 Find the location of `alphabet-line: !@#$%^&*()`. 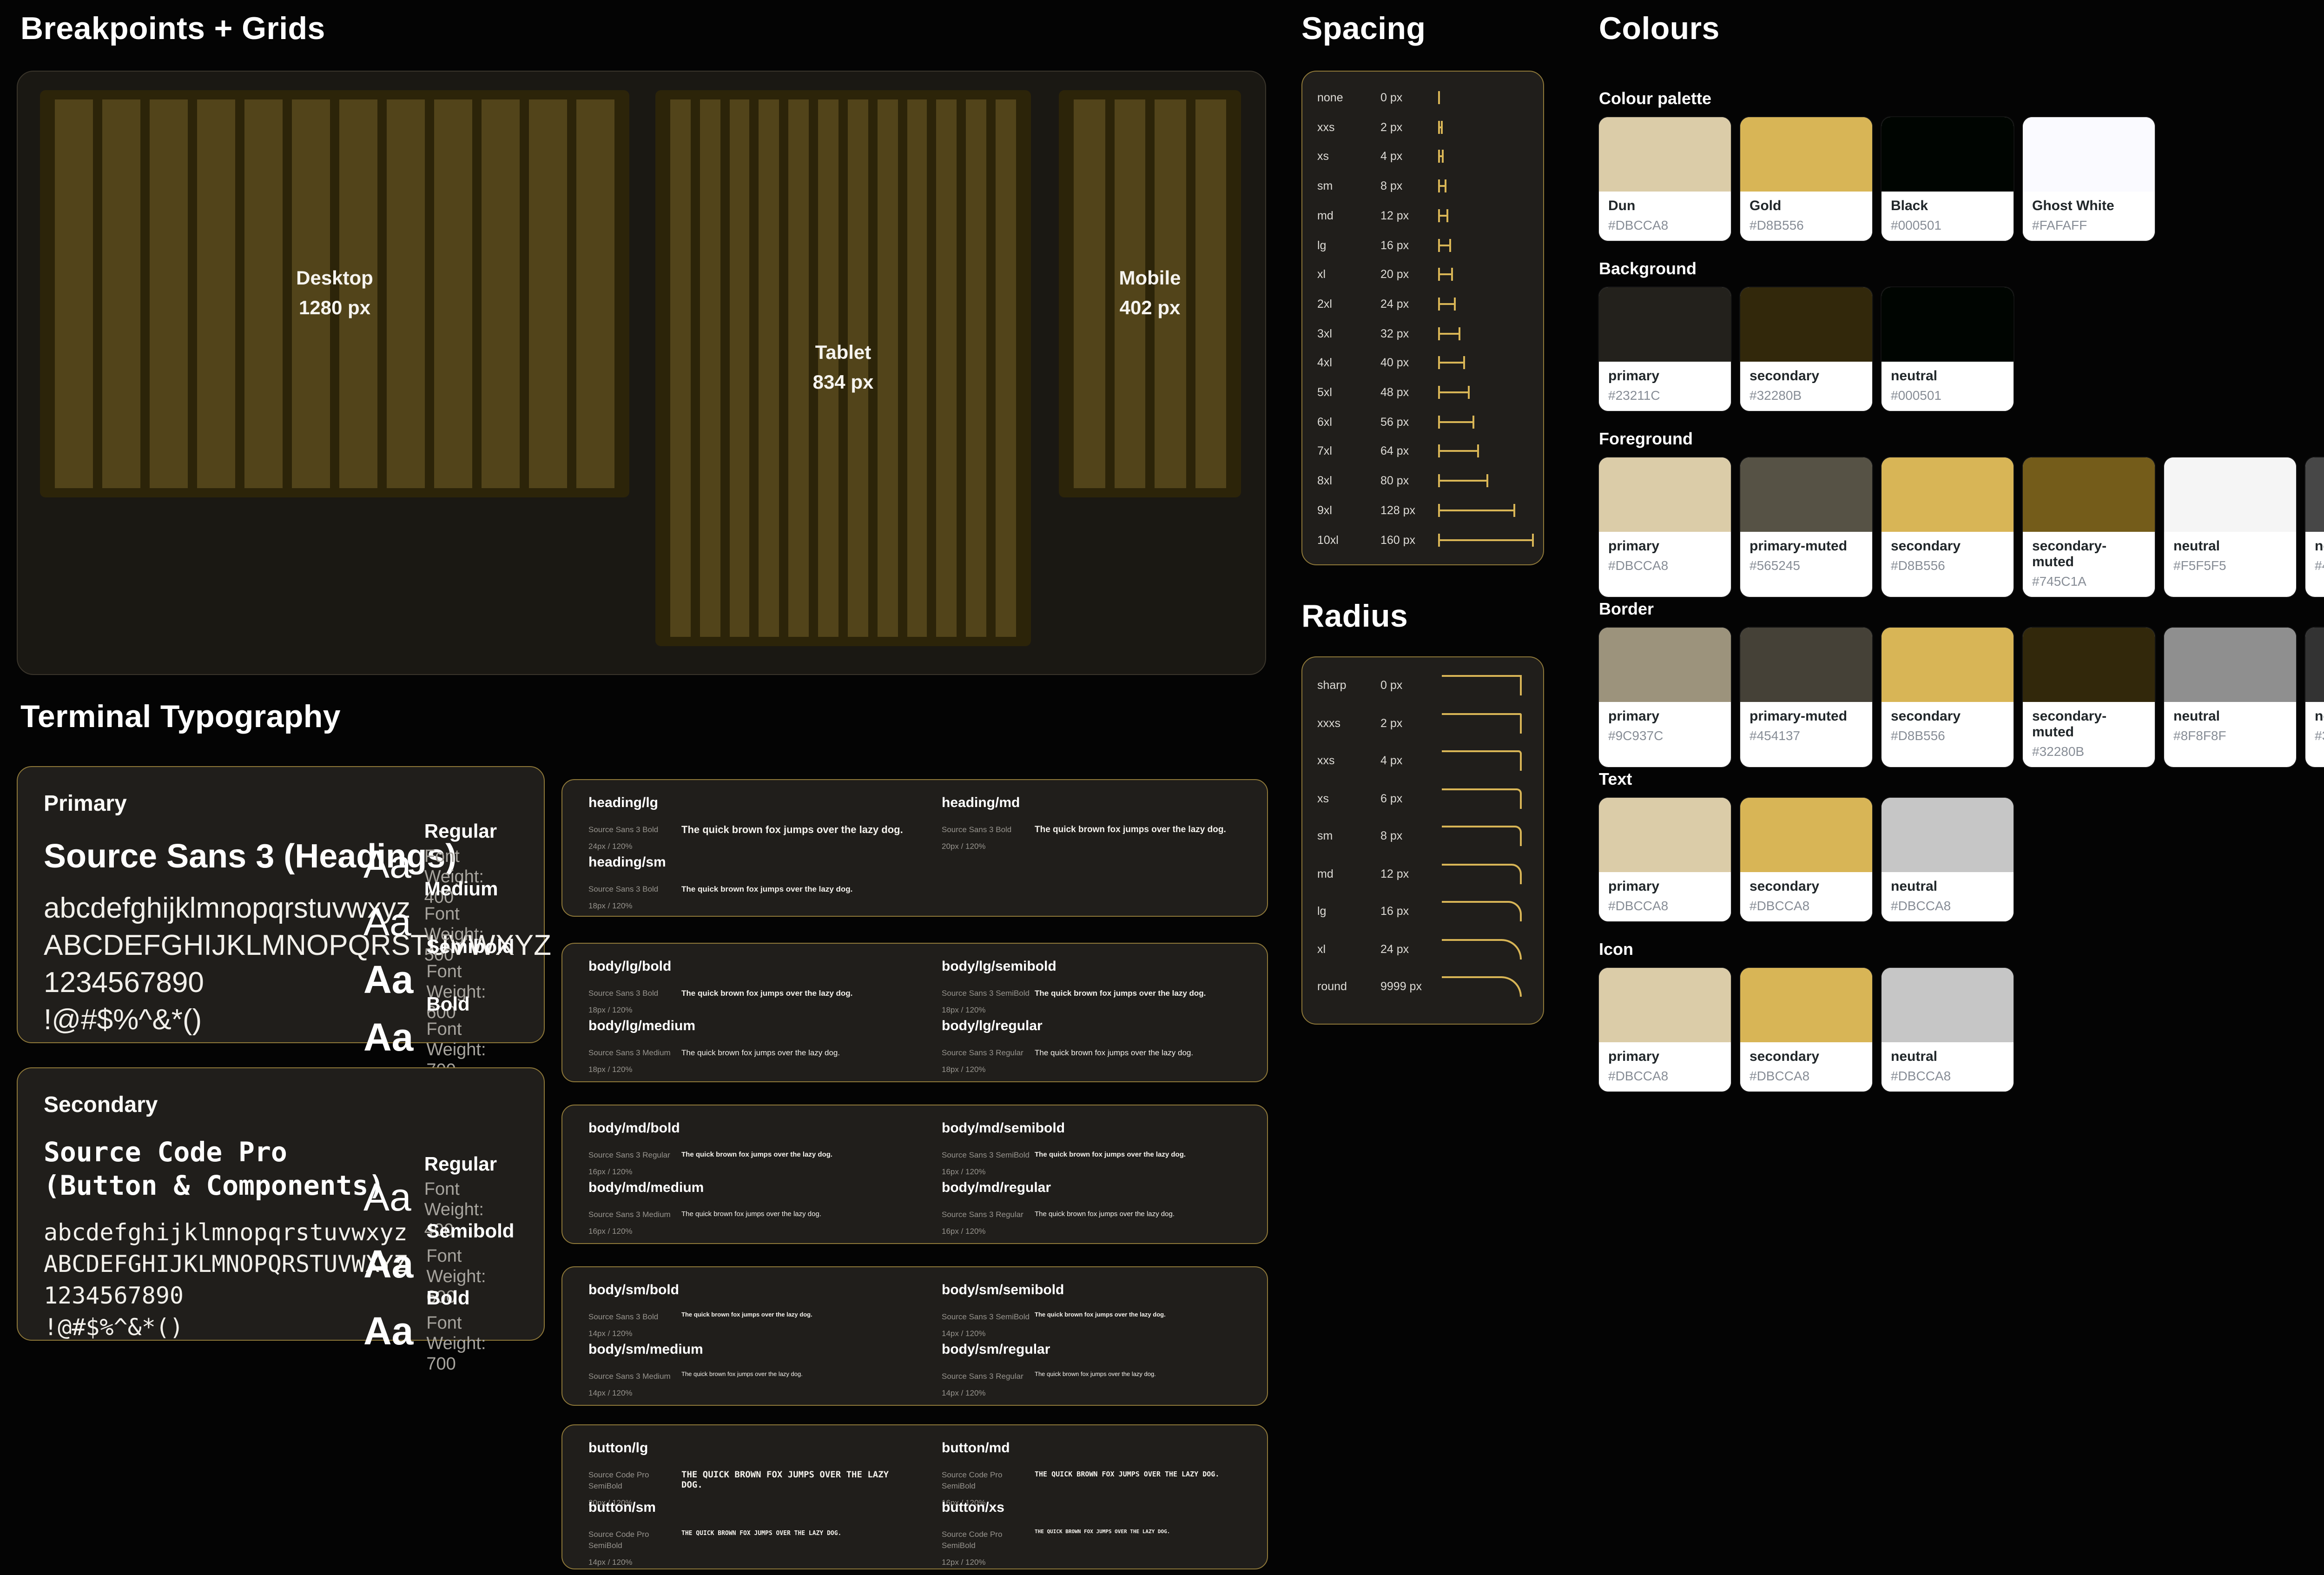

alphabet-line: !@#$%^&*() is located at coordinates (114, 1327).